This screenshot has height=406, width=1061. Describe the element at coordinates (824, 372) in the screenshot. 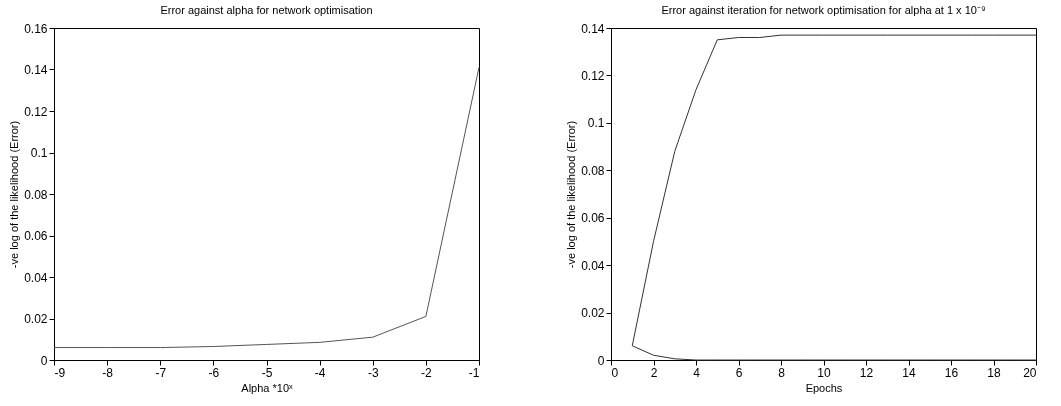

I see `x-tick-label: 10` at that location.